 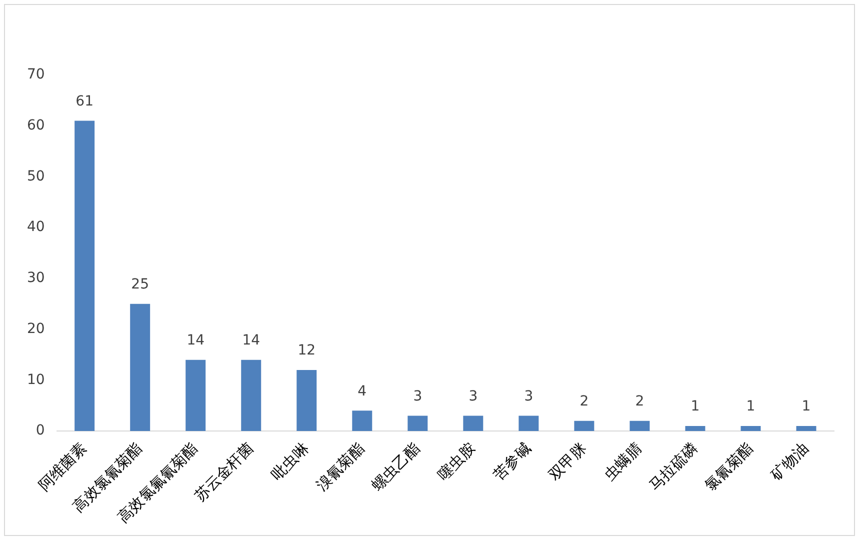 What do you see at coordinates (290, 461) in the screenshot?
I see `x-tick-label: 吡虫啉` at bounding box center [290, 461].